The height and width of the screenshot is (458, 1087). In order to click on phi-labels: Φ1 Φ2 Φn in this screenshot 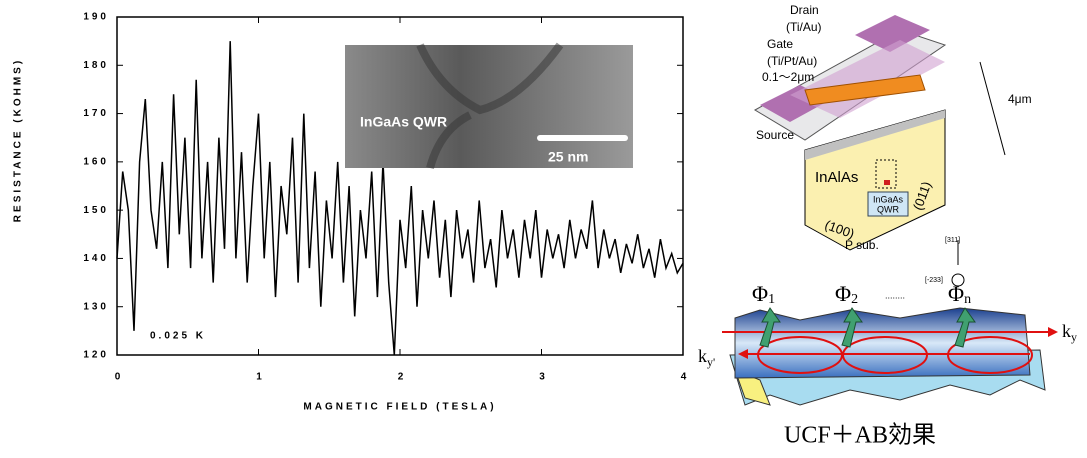, I will do `click(861, 294)`.